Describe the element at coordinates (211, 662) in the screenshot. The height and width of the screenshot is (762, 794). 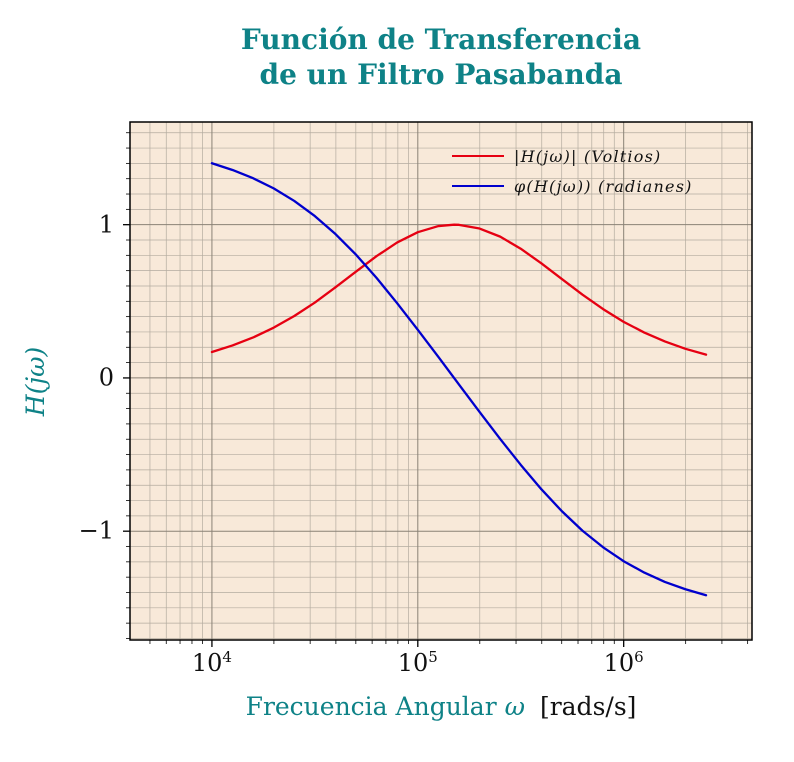
I see `x-tick-label: 10⁴` at that location.